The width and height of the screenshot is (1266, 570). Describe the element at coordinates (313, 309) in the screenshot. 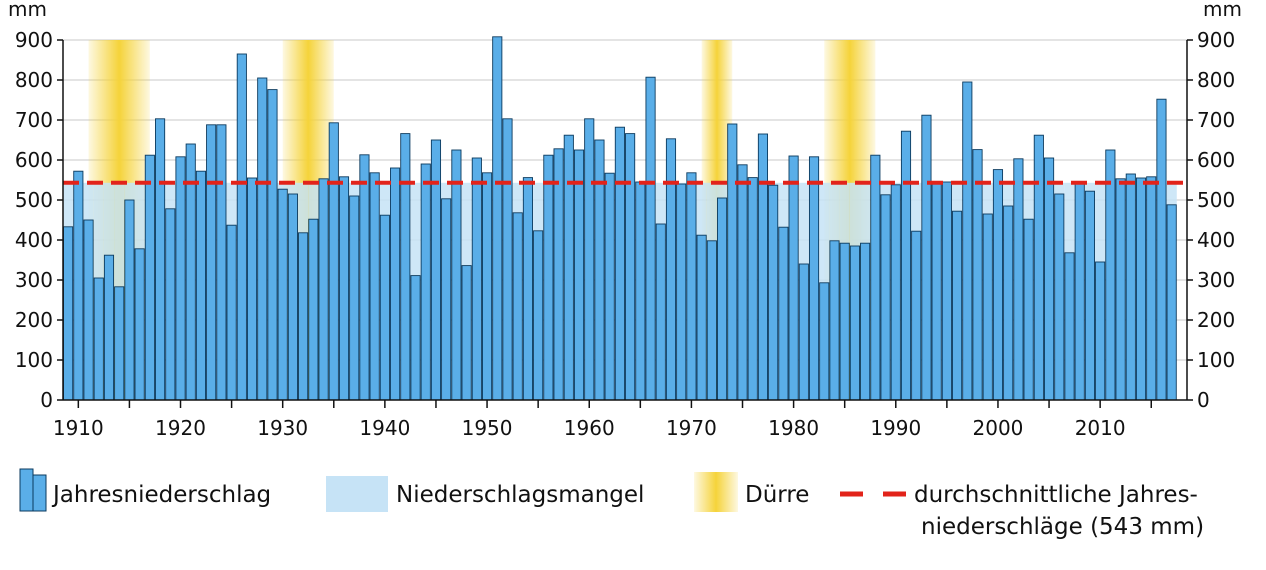

I see `bar-1933` at that location.